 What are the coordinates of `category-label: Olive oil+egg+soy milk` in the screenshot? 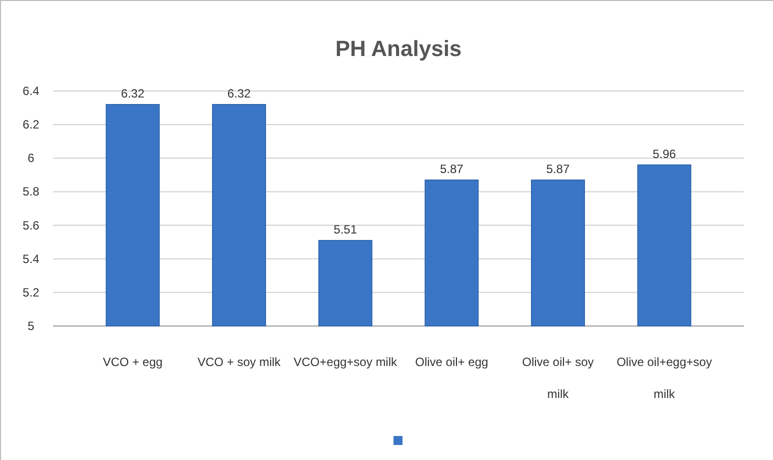 It's located at (664, 378).